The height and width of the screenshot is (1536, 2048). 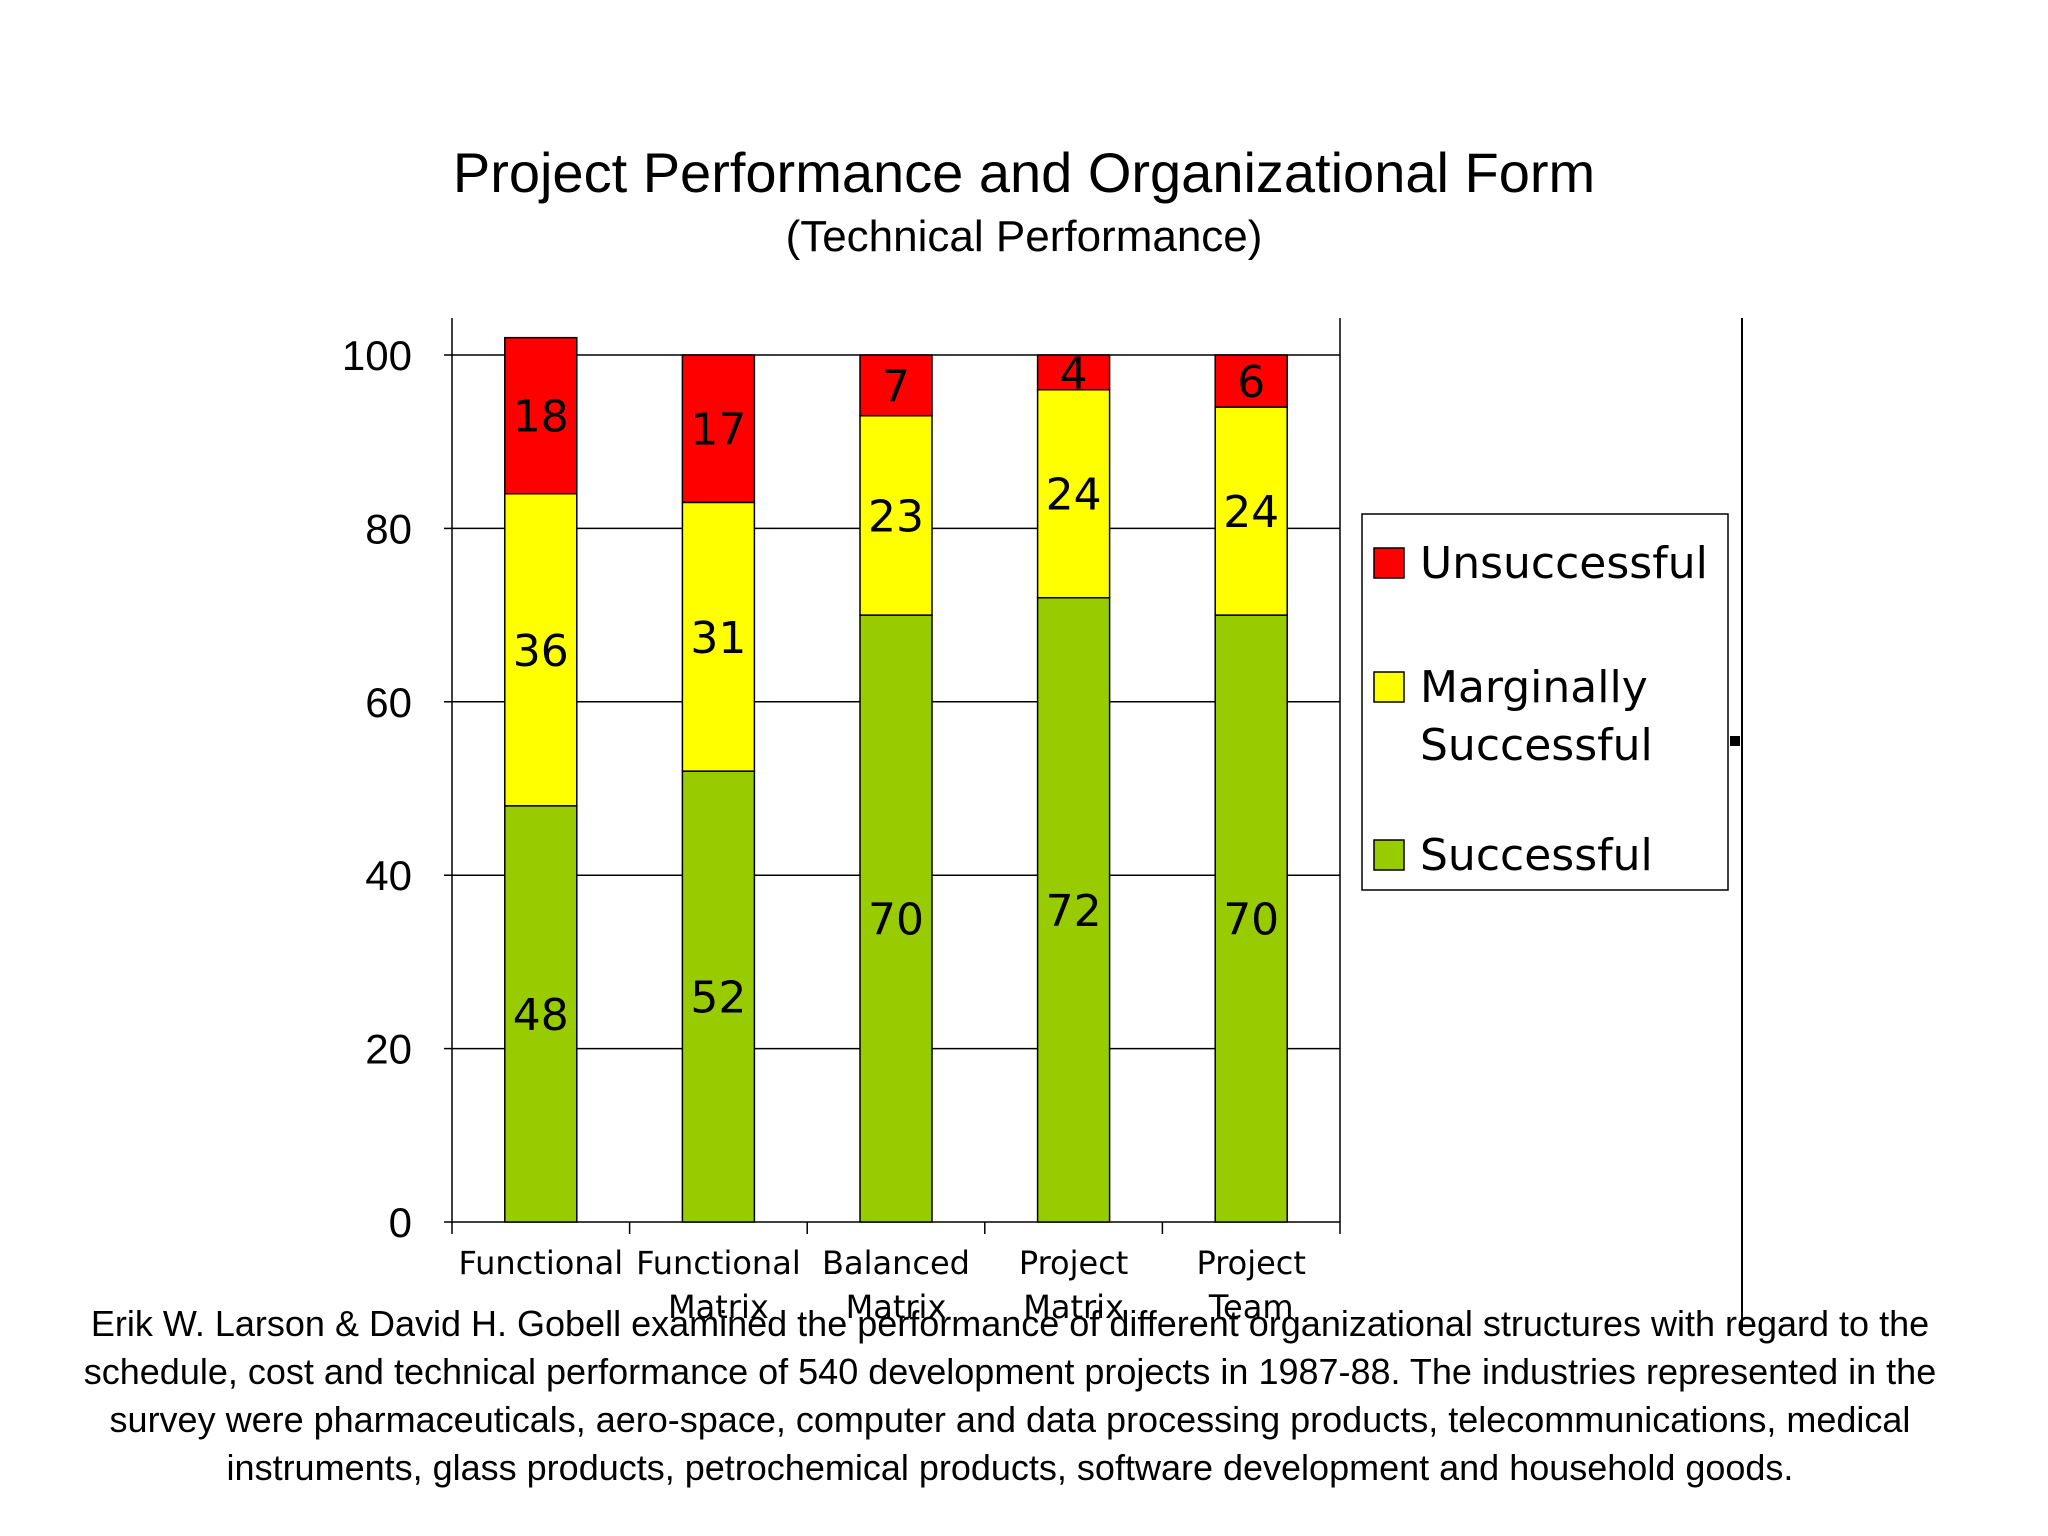 I want to click on legend-box, so click(x=1545, y=702).